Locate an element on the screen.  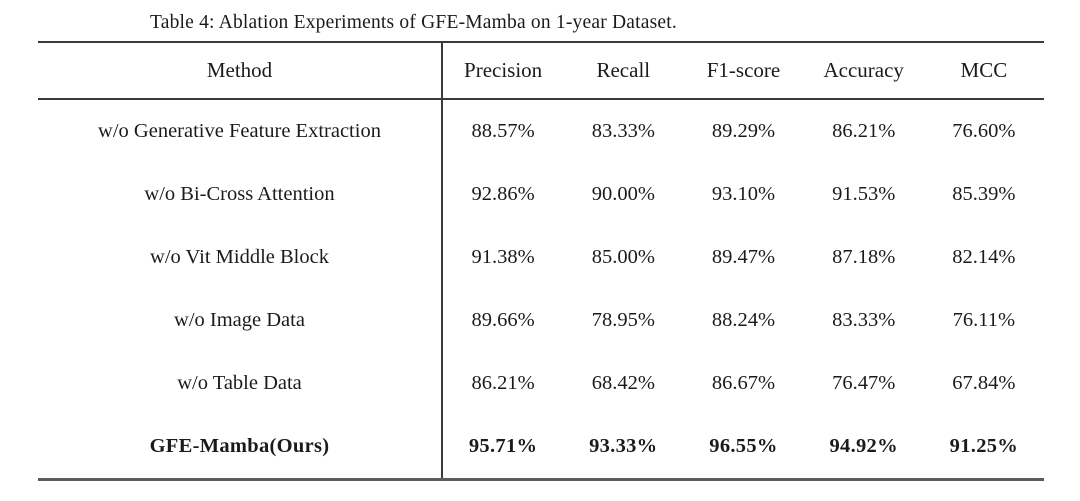
method-cell: w/o Table Data is located at coordinates (240, 383).